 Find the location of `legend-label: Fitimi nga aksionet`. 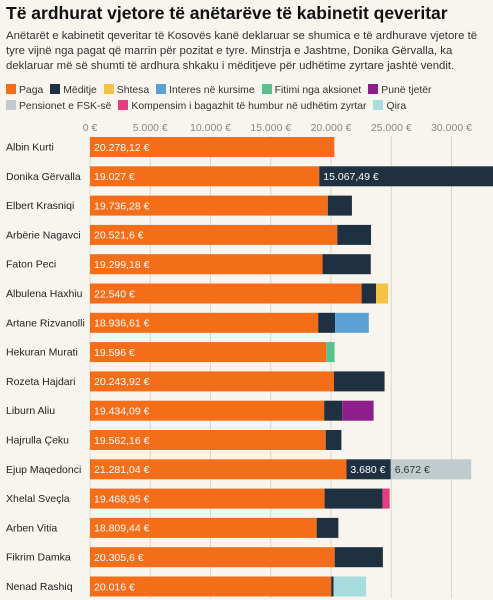

legend-label: Fitimi nga aksionet is located at coordinates (318, 90).